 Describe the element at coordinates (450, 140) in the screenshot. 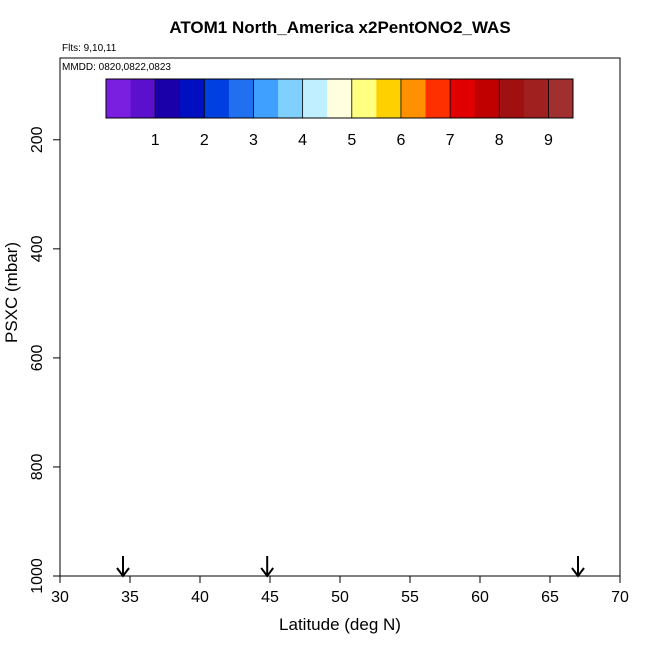

I see `colorbar-tick-label: 7` at that location.